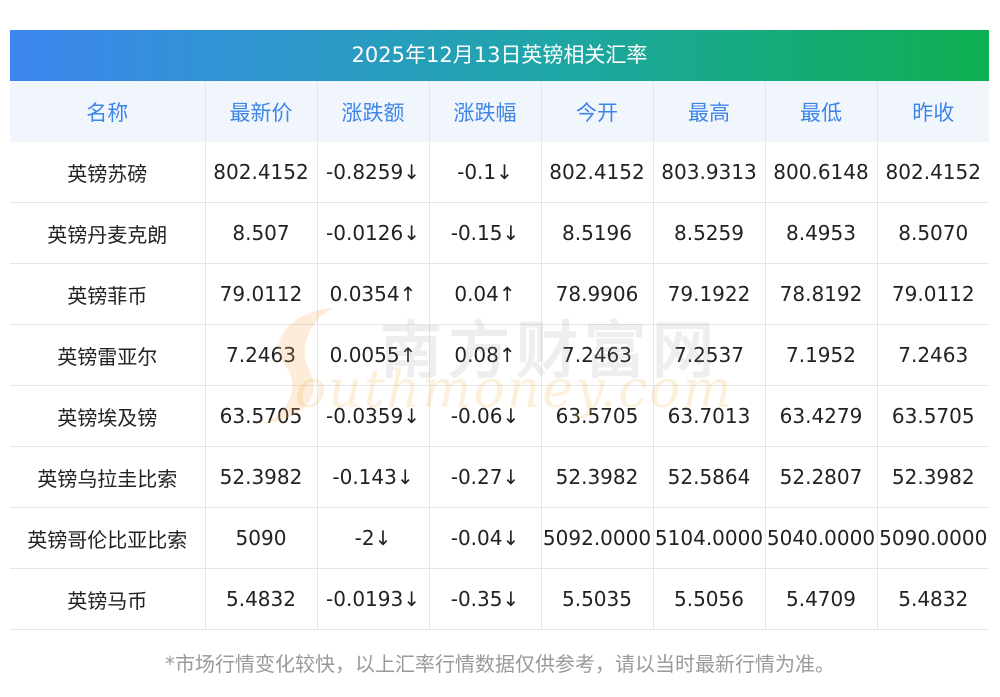 The image size is (1000, 697). What do you see at coordinates (373, 111) in the screenshot?
I see `column-header-change: 涨跌额` at bounding box center [373, 111].